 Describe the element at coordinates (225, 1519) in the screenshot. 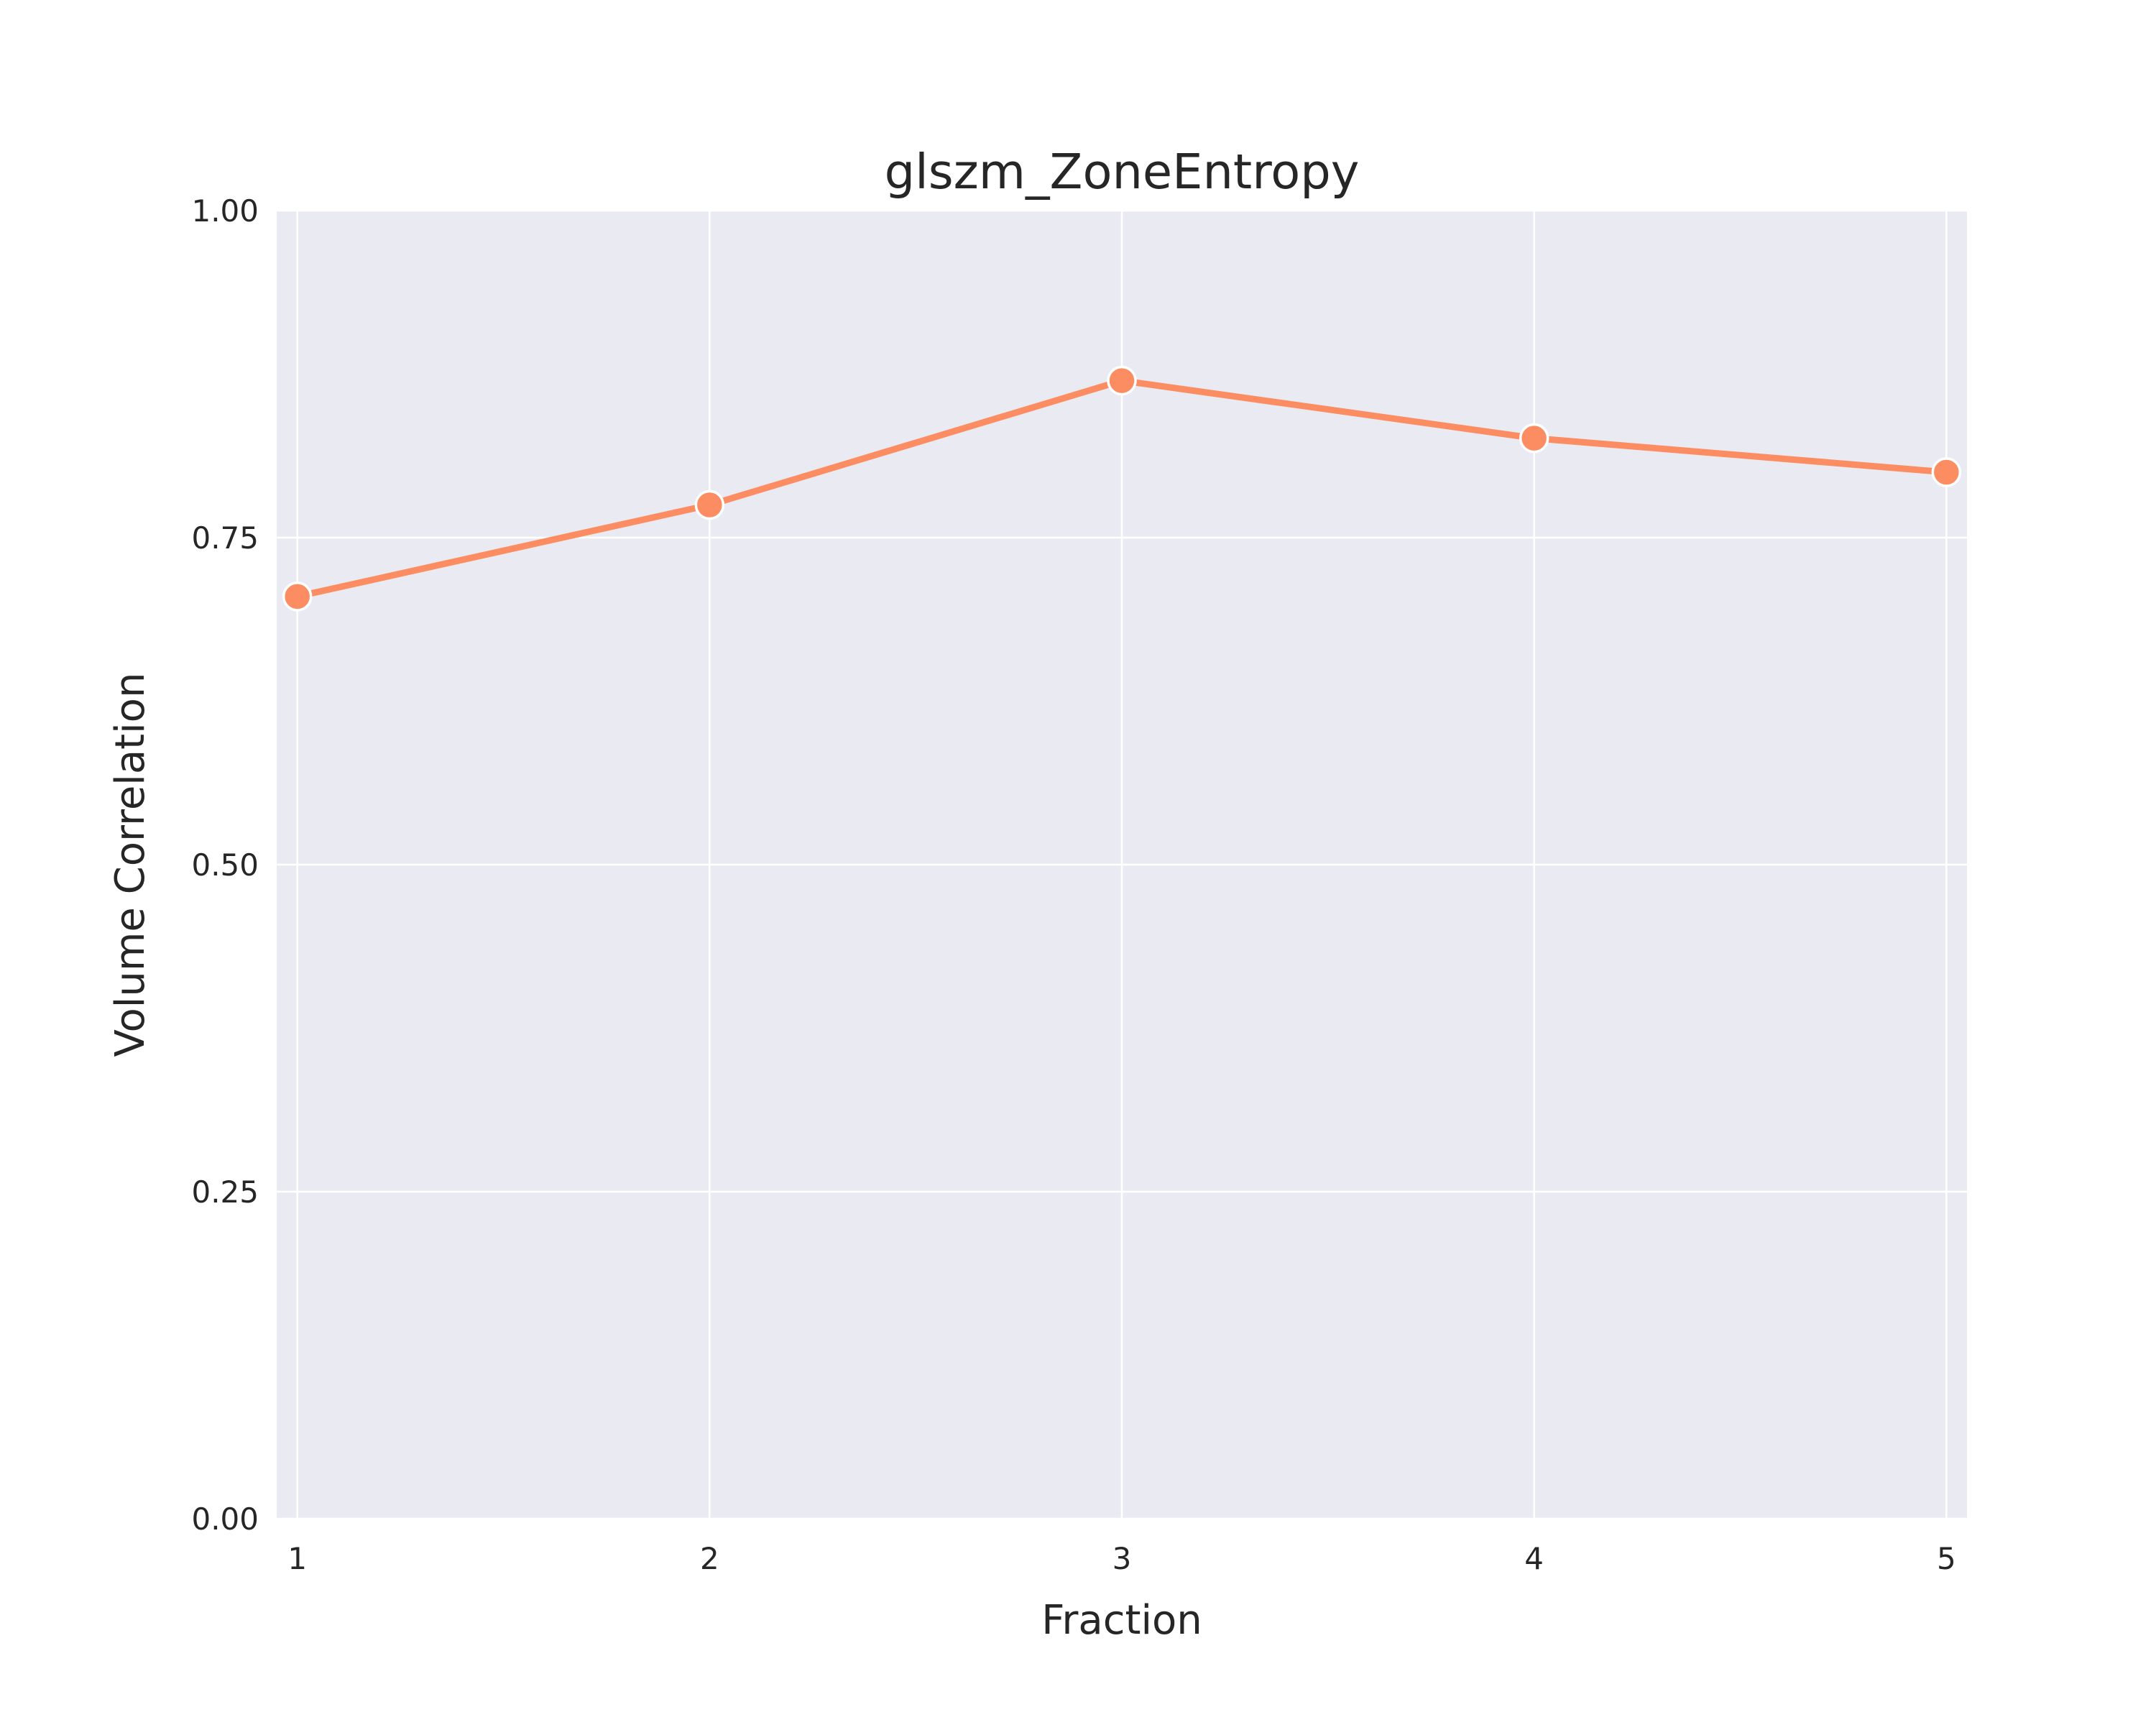

I see `y-tick-label: 0.00` at that location.